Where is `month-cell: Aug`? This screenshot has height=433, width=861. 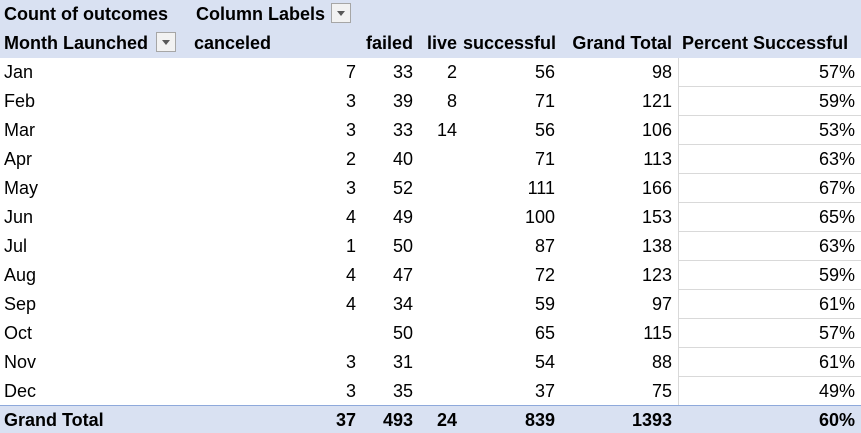 month-cell: Aug is located at coordinates (20, 275).